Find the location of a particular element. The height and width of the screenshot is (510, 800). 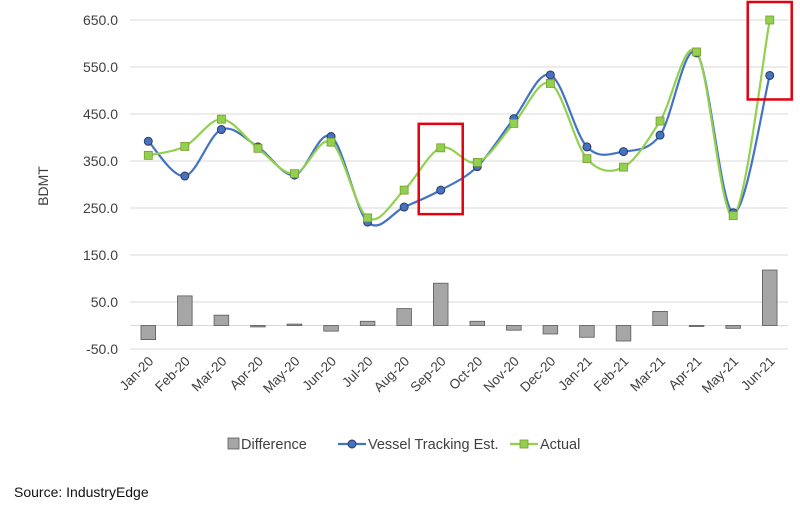

x-tick-label: Dec-20 is located at coordinates (537, 374).